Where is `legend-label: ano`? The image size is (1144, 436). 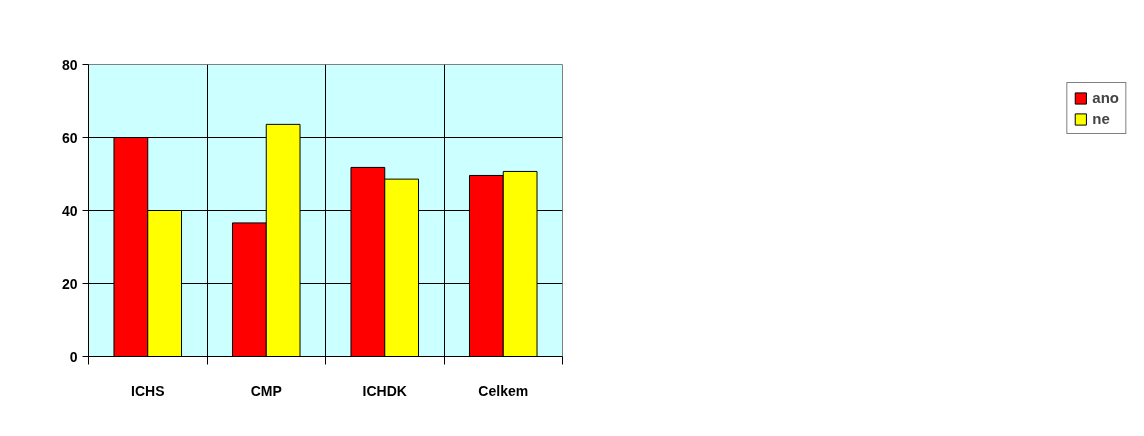 legend-label: ano is located at coordinates (1105, 97).